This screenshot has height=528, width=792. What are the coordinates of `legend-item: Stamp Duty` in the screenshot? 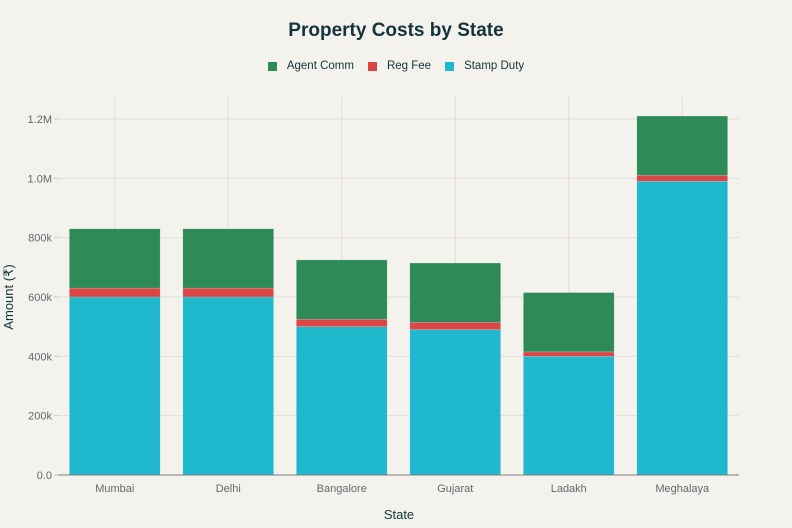 It's located at (484, 66).